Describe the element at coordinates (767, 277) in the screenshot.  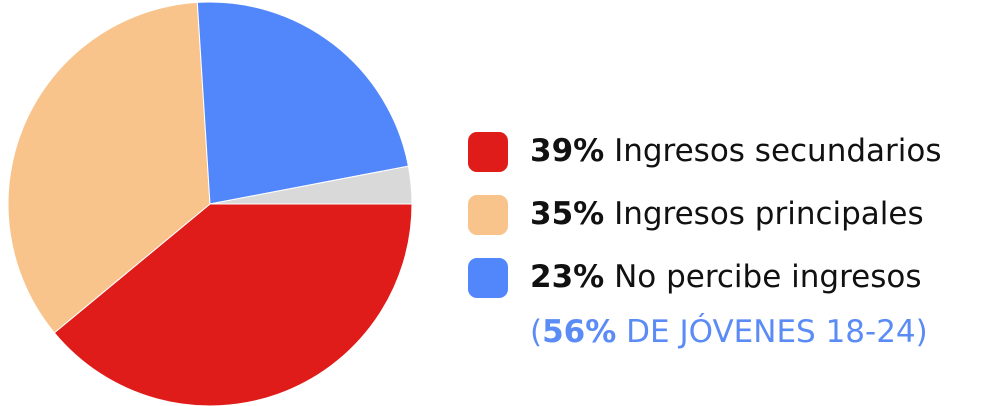
I see `legend-label: No percibe ingresos` at that location.